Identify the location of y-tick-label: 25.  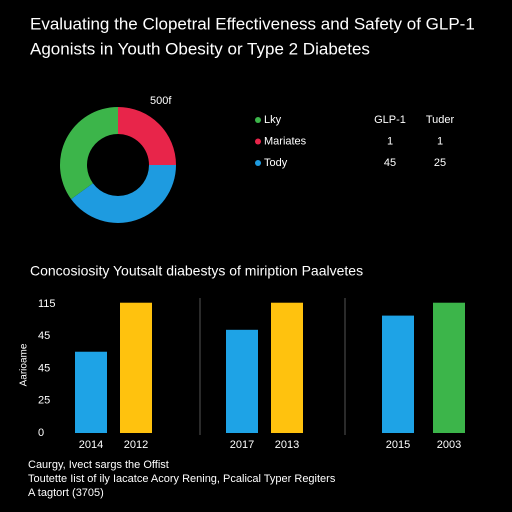
(44, 401).